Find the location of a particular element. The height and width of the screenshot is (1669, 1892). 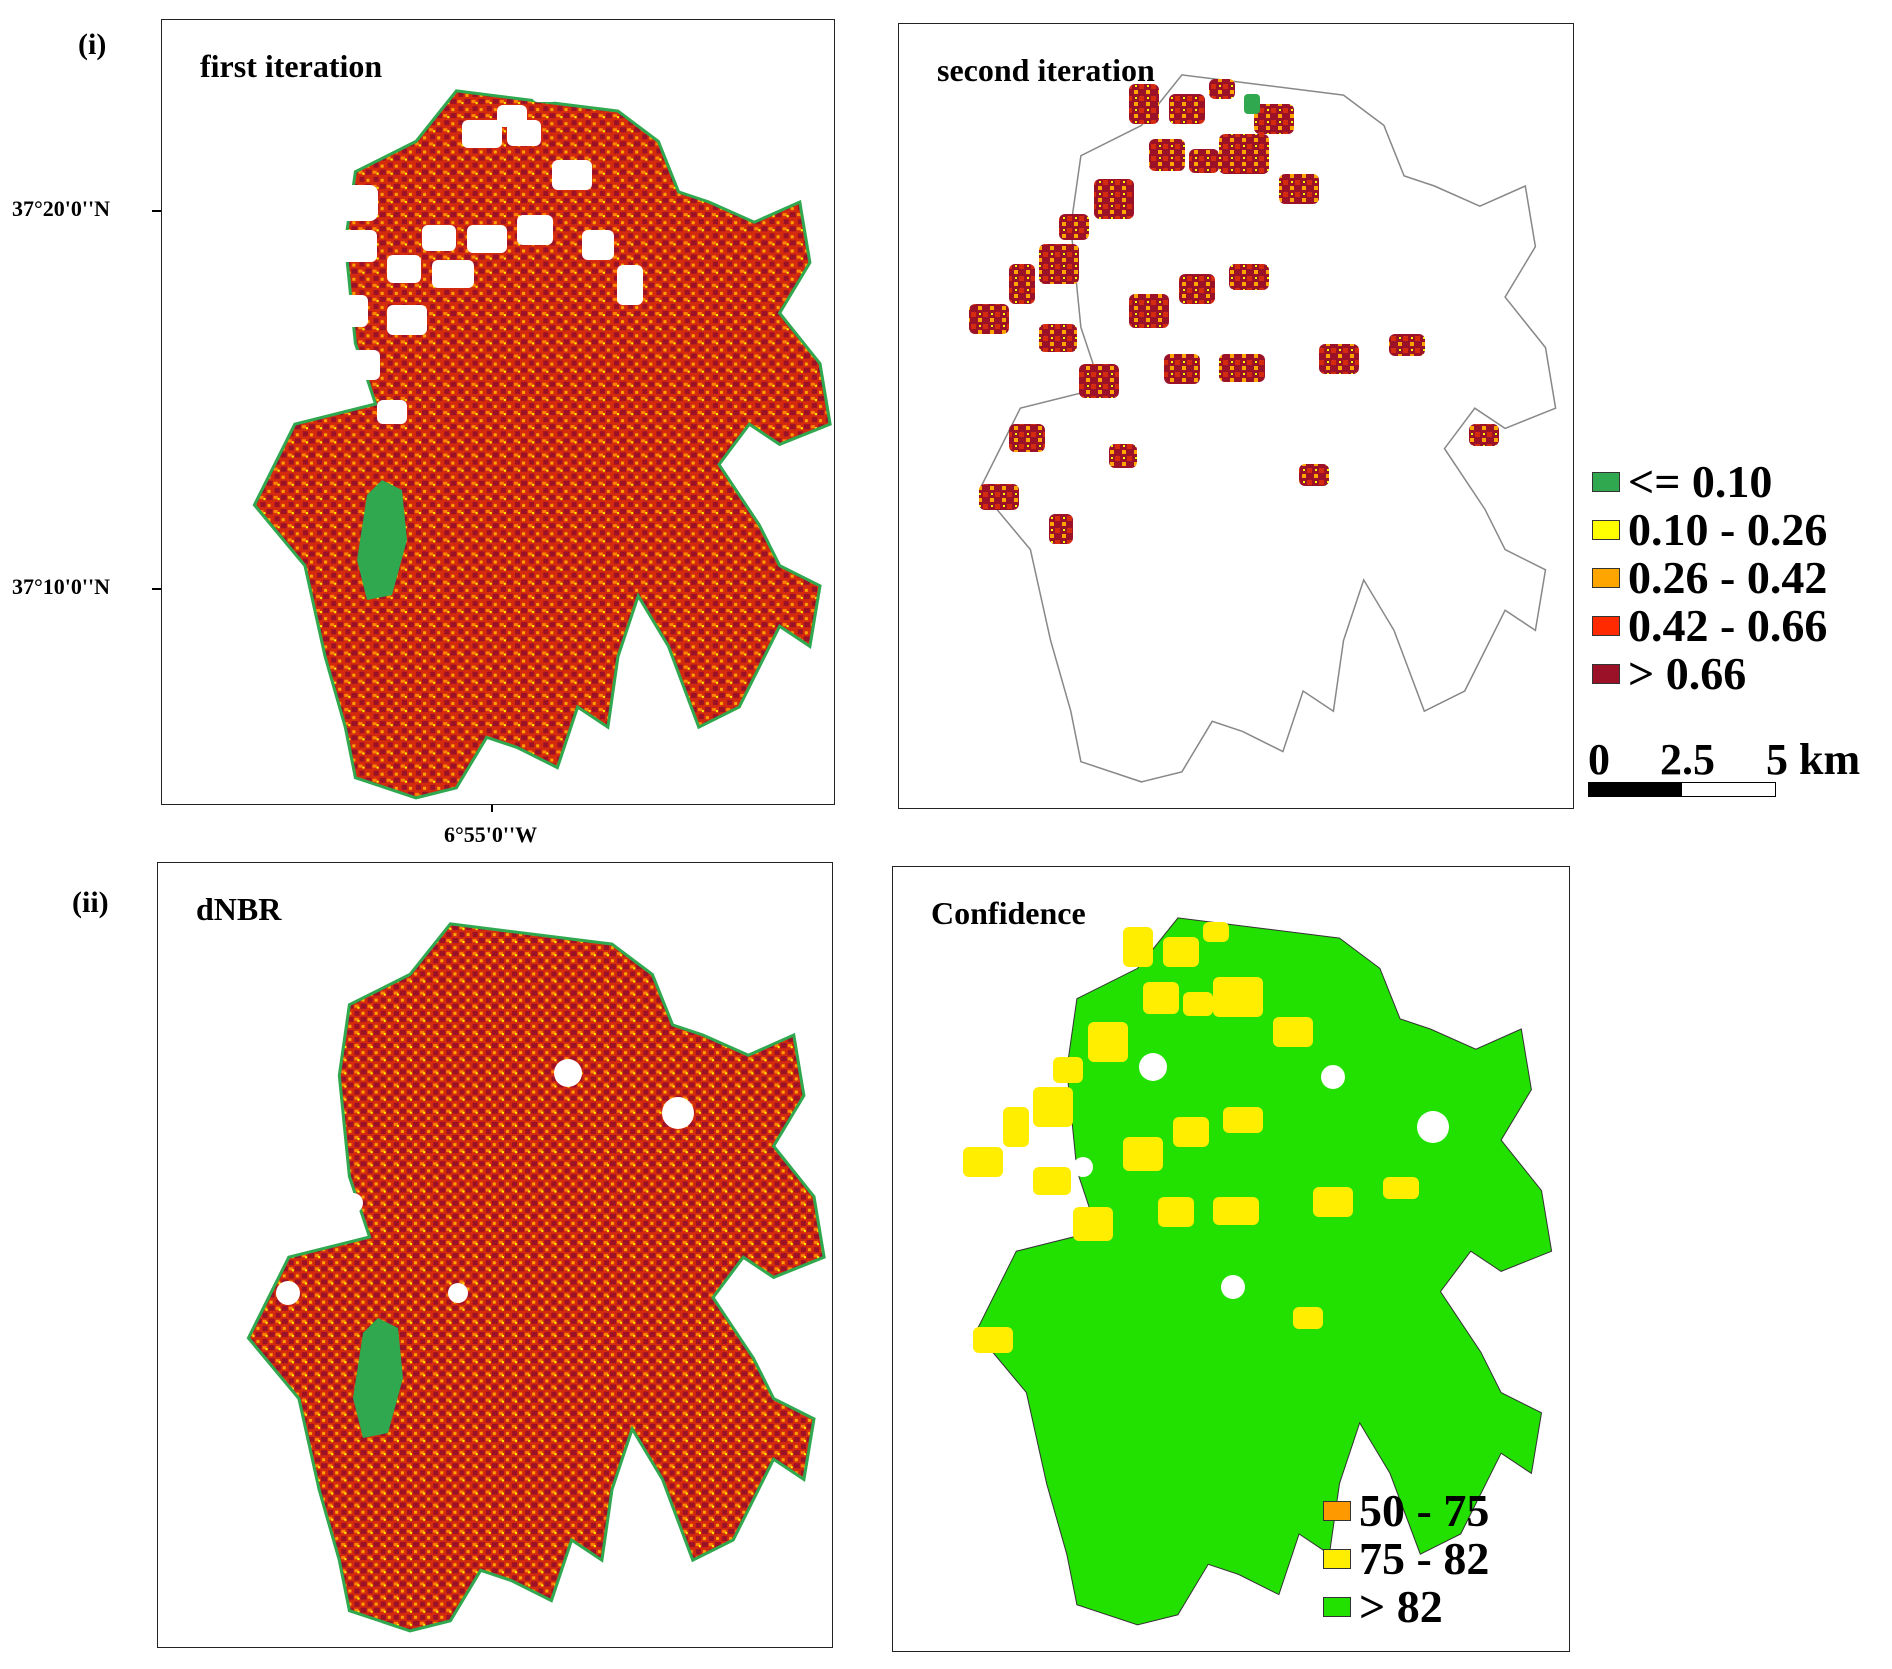

severity-legend-item: 0.42 - 0.66 is located at coordinates (1709, 626).